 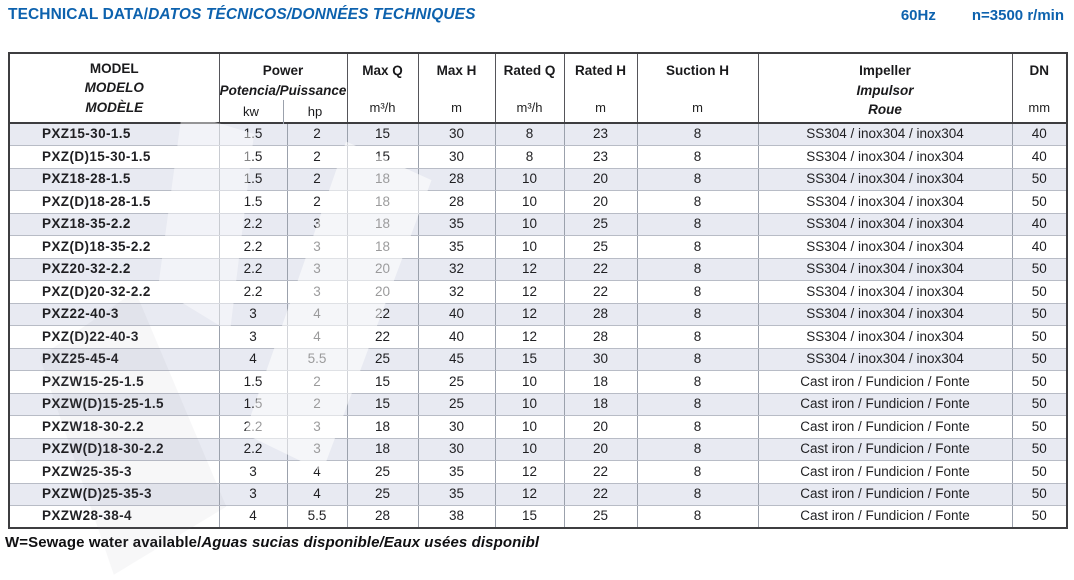 What do you see at coordinates (456, 314) in the screenshot?
I see `cell-max-h: 40` at bounding box center [456, 314].